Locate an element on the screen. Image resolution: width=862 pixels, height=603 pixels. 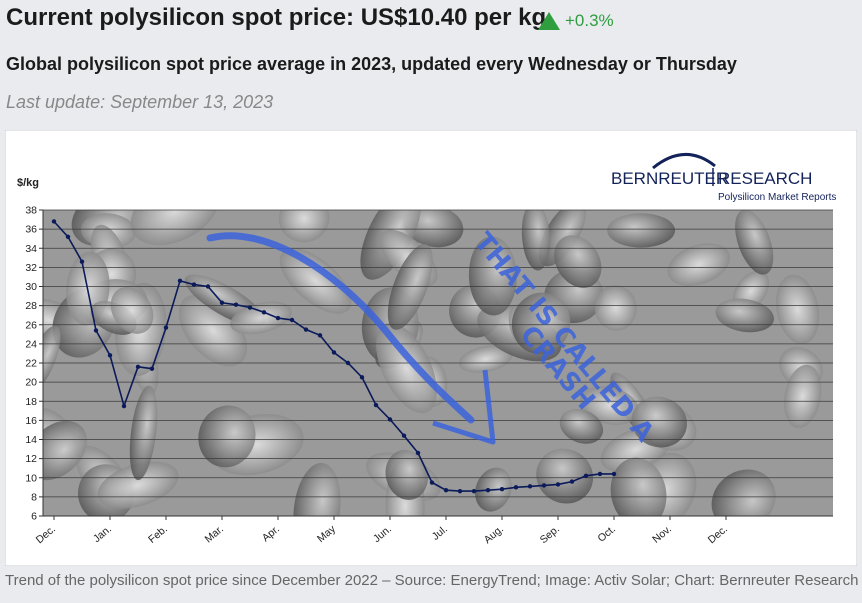
triangle-up-icon is located at coordinates (549, 21).